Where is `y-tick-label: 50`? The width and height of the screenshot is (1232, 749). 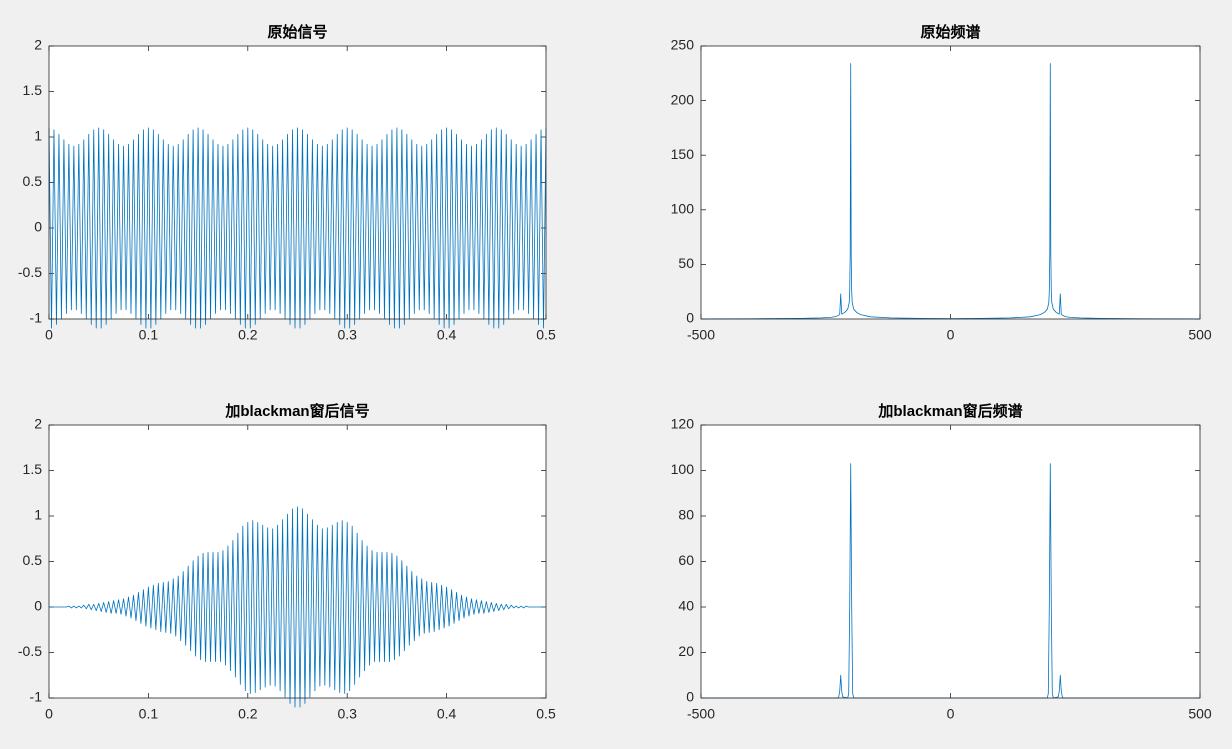 y-tick-label: 50 is located at coordinates (686, 263).